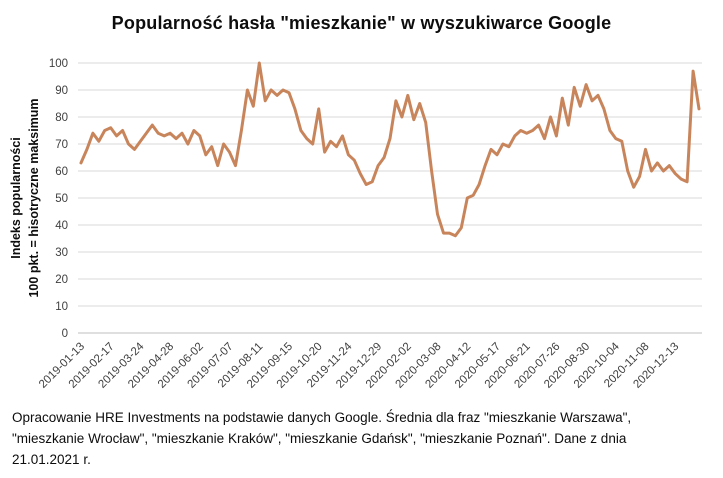 This screenshot has height=478, width=723. What do you see at coordinates (58, 64) in the screenshot?
I see `y-tick-label: 100` at bounding box center [58, 64].